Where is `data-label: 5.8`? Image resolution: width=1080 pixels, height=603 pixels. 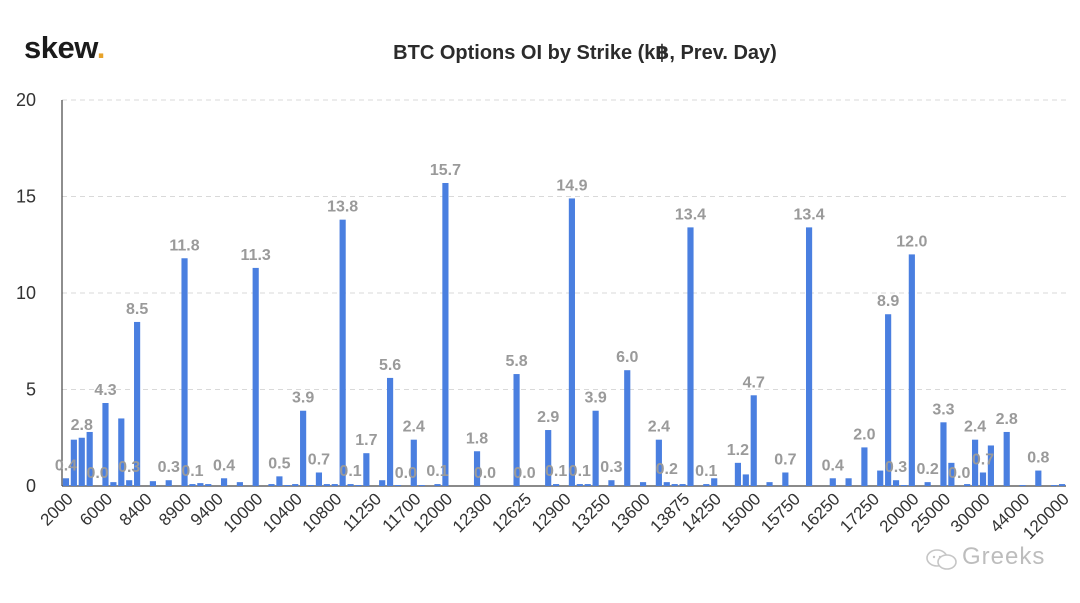 data-label: 5.8 is located at coordinates (516, 361).